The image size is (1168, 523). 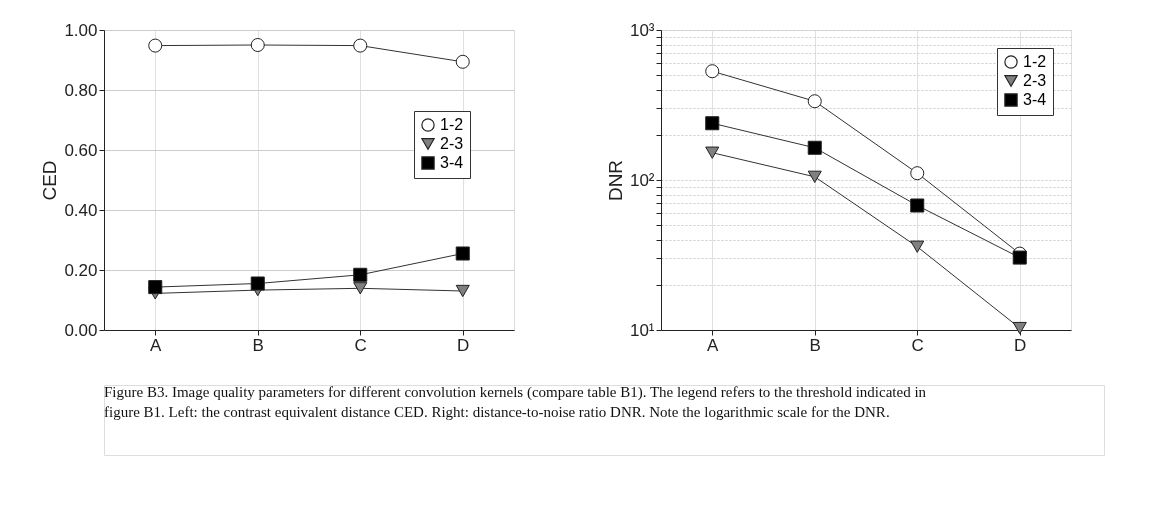 What do you see at coordinates (81, 330) in the screenshot?
I see `y-tick-label: 0.00` at bounding box center [81, 330].